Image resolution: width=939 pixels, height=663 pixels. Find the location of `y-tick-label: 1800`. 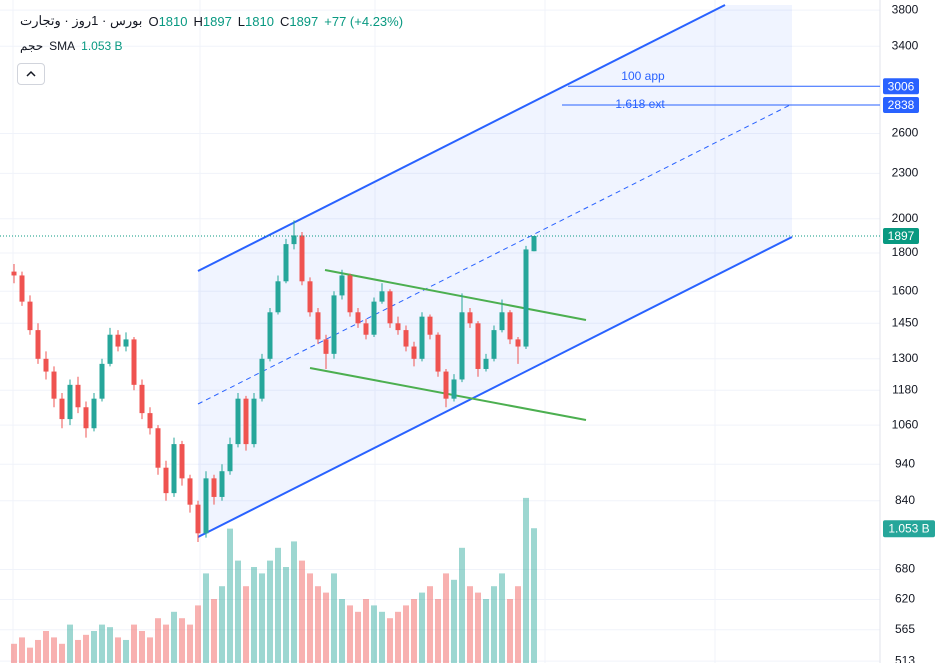

y-tick-label: 1800 is located at coordinates (905, 252).